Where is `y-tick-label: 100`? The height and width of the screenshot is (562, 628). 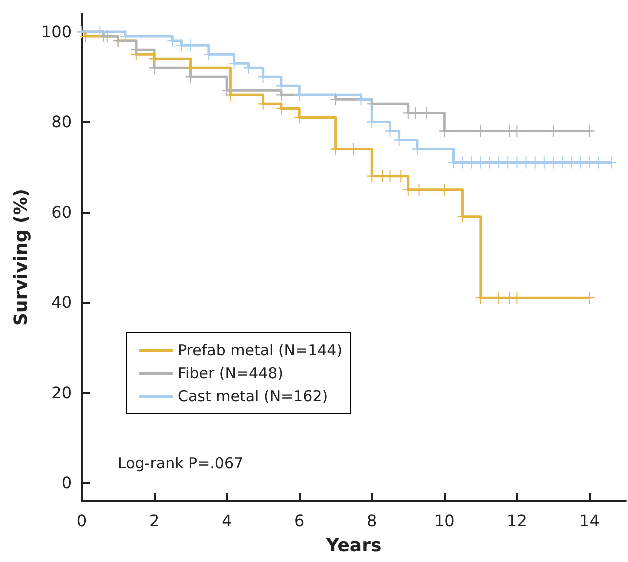
y-tick-label: 100 is located at coordinates (56, 32).